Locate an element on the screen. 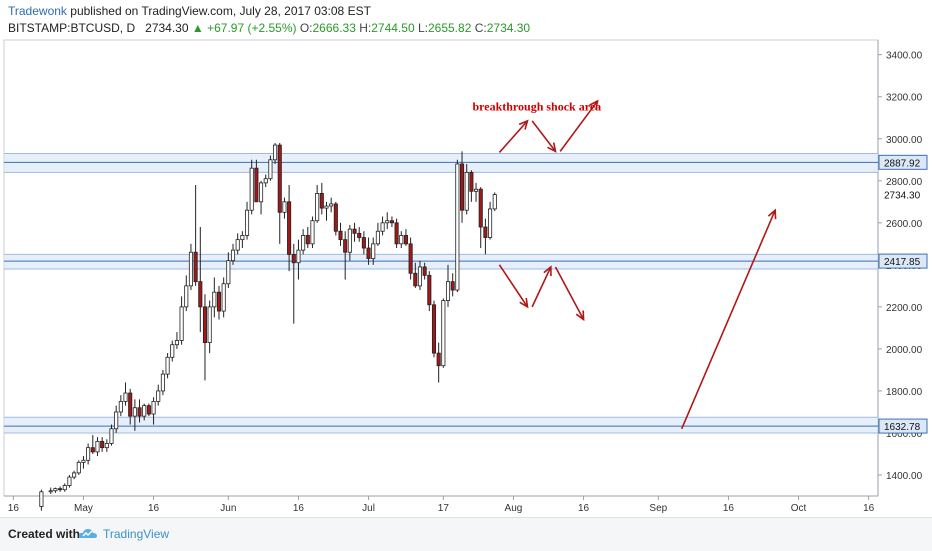 The height and width of the screenshot is (551, 932). symbol-label: BITSTAMP:BTCUSD, D is located at coordinates (72, 28).